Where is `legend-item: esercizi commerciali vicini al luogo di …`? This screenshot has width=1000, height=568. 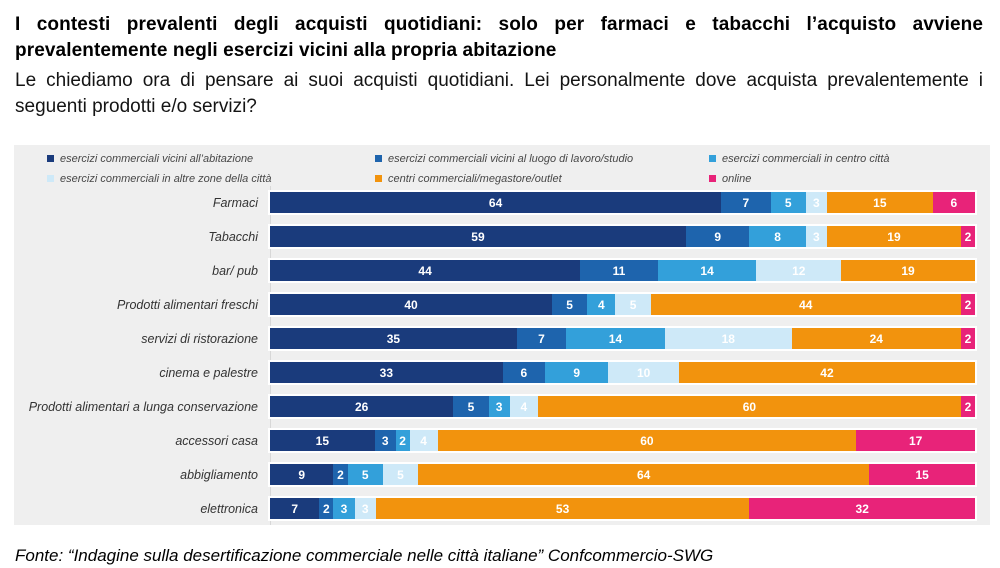 legend-item: esercizi commerciali vicini al luogo di … is located at coordinates (542, 158).